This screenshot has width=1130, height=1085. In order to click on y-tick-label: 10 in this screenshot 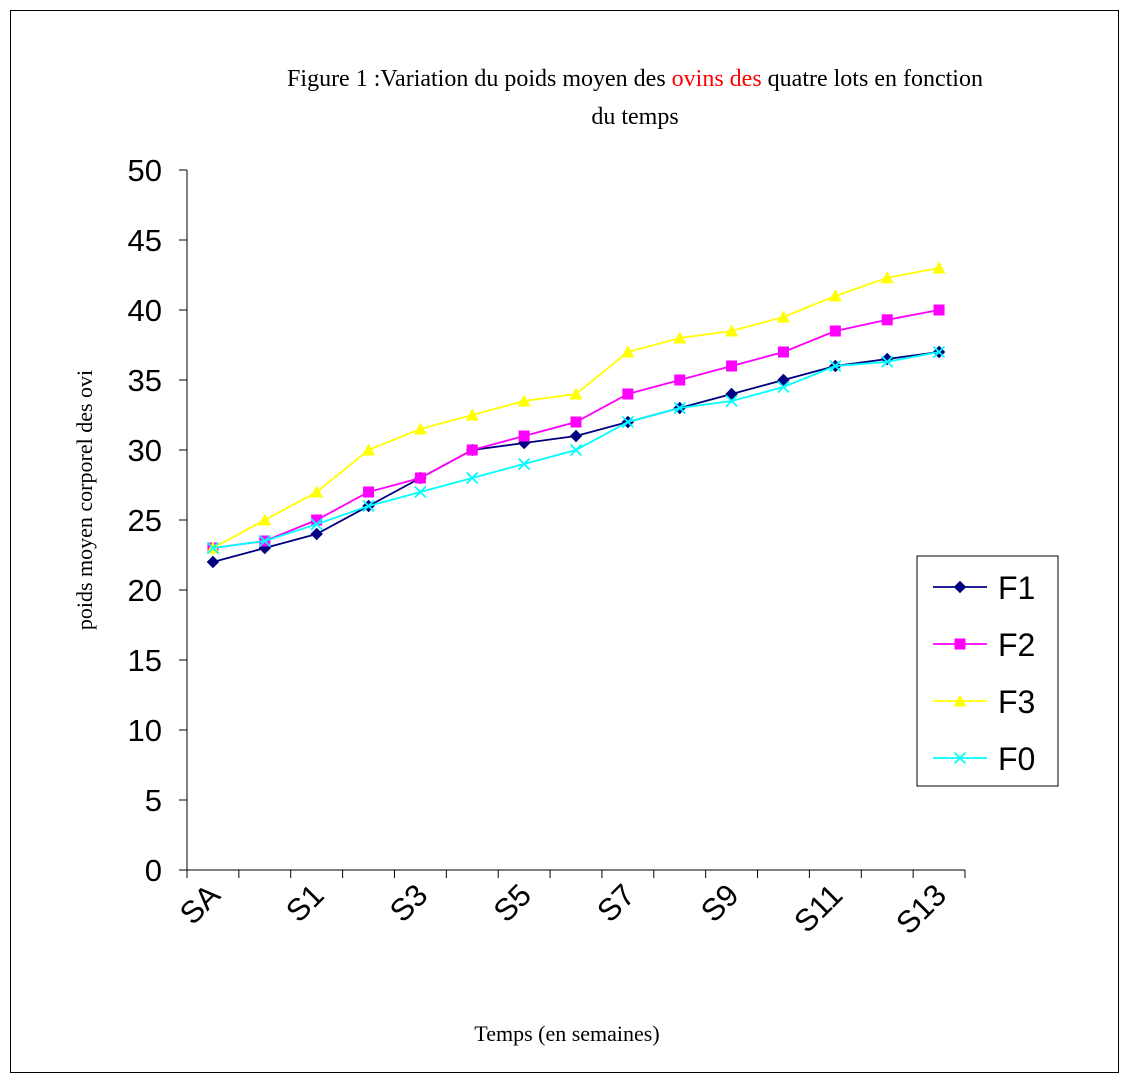, I will do `click(145, 730)`.